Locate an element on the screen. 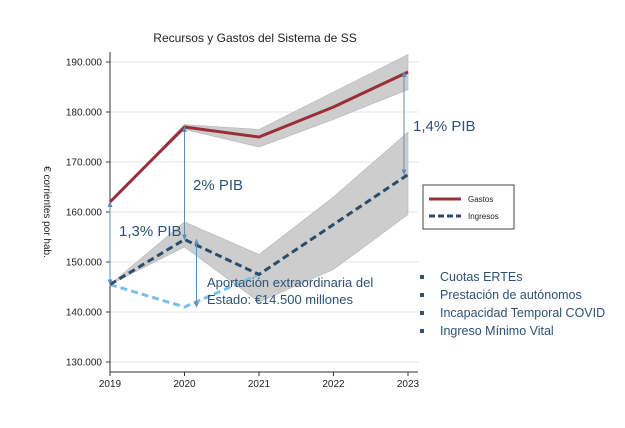  x-tick-label: 2020 is located at coordinates (184, 384).